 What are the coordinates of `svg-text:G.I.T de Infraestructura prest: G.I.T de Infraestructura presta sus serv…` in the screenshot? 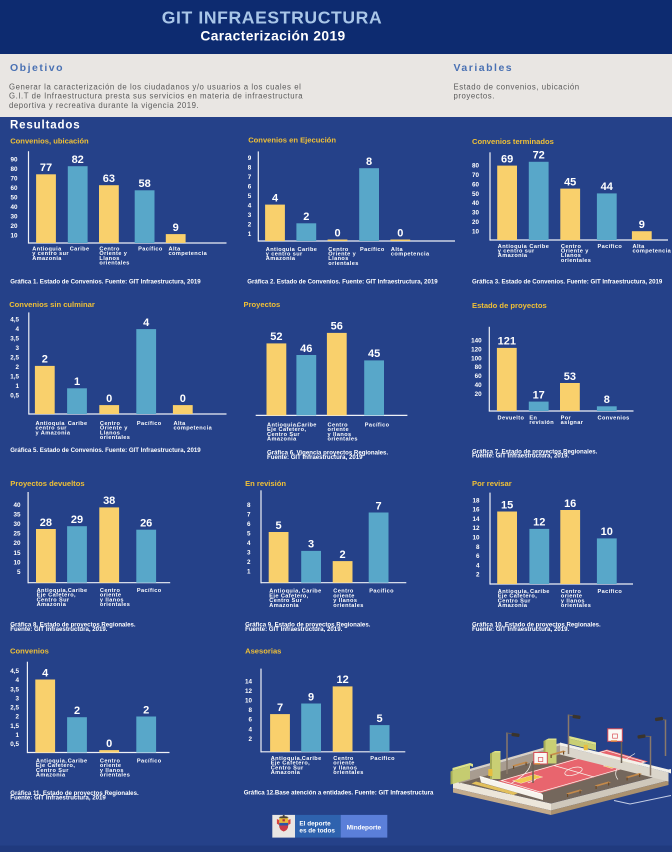 It's located at (156, 96).